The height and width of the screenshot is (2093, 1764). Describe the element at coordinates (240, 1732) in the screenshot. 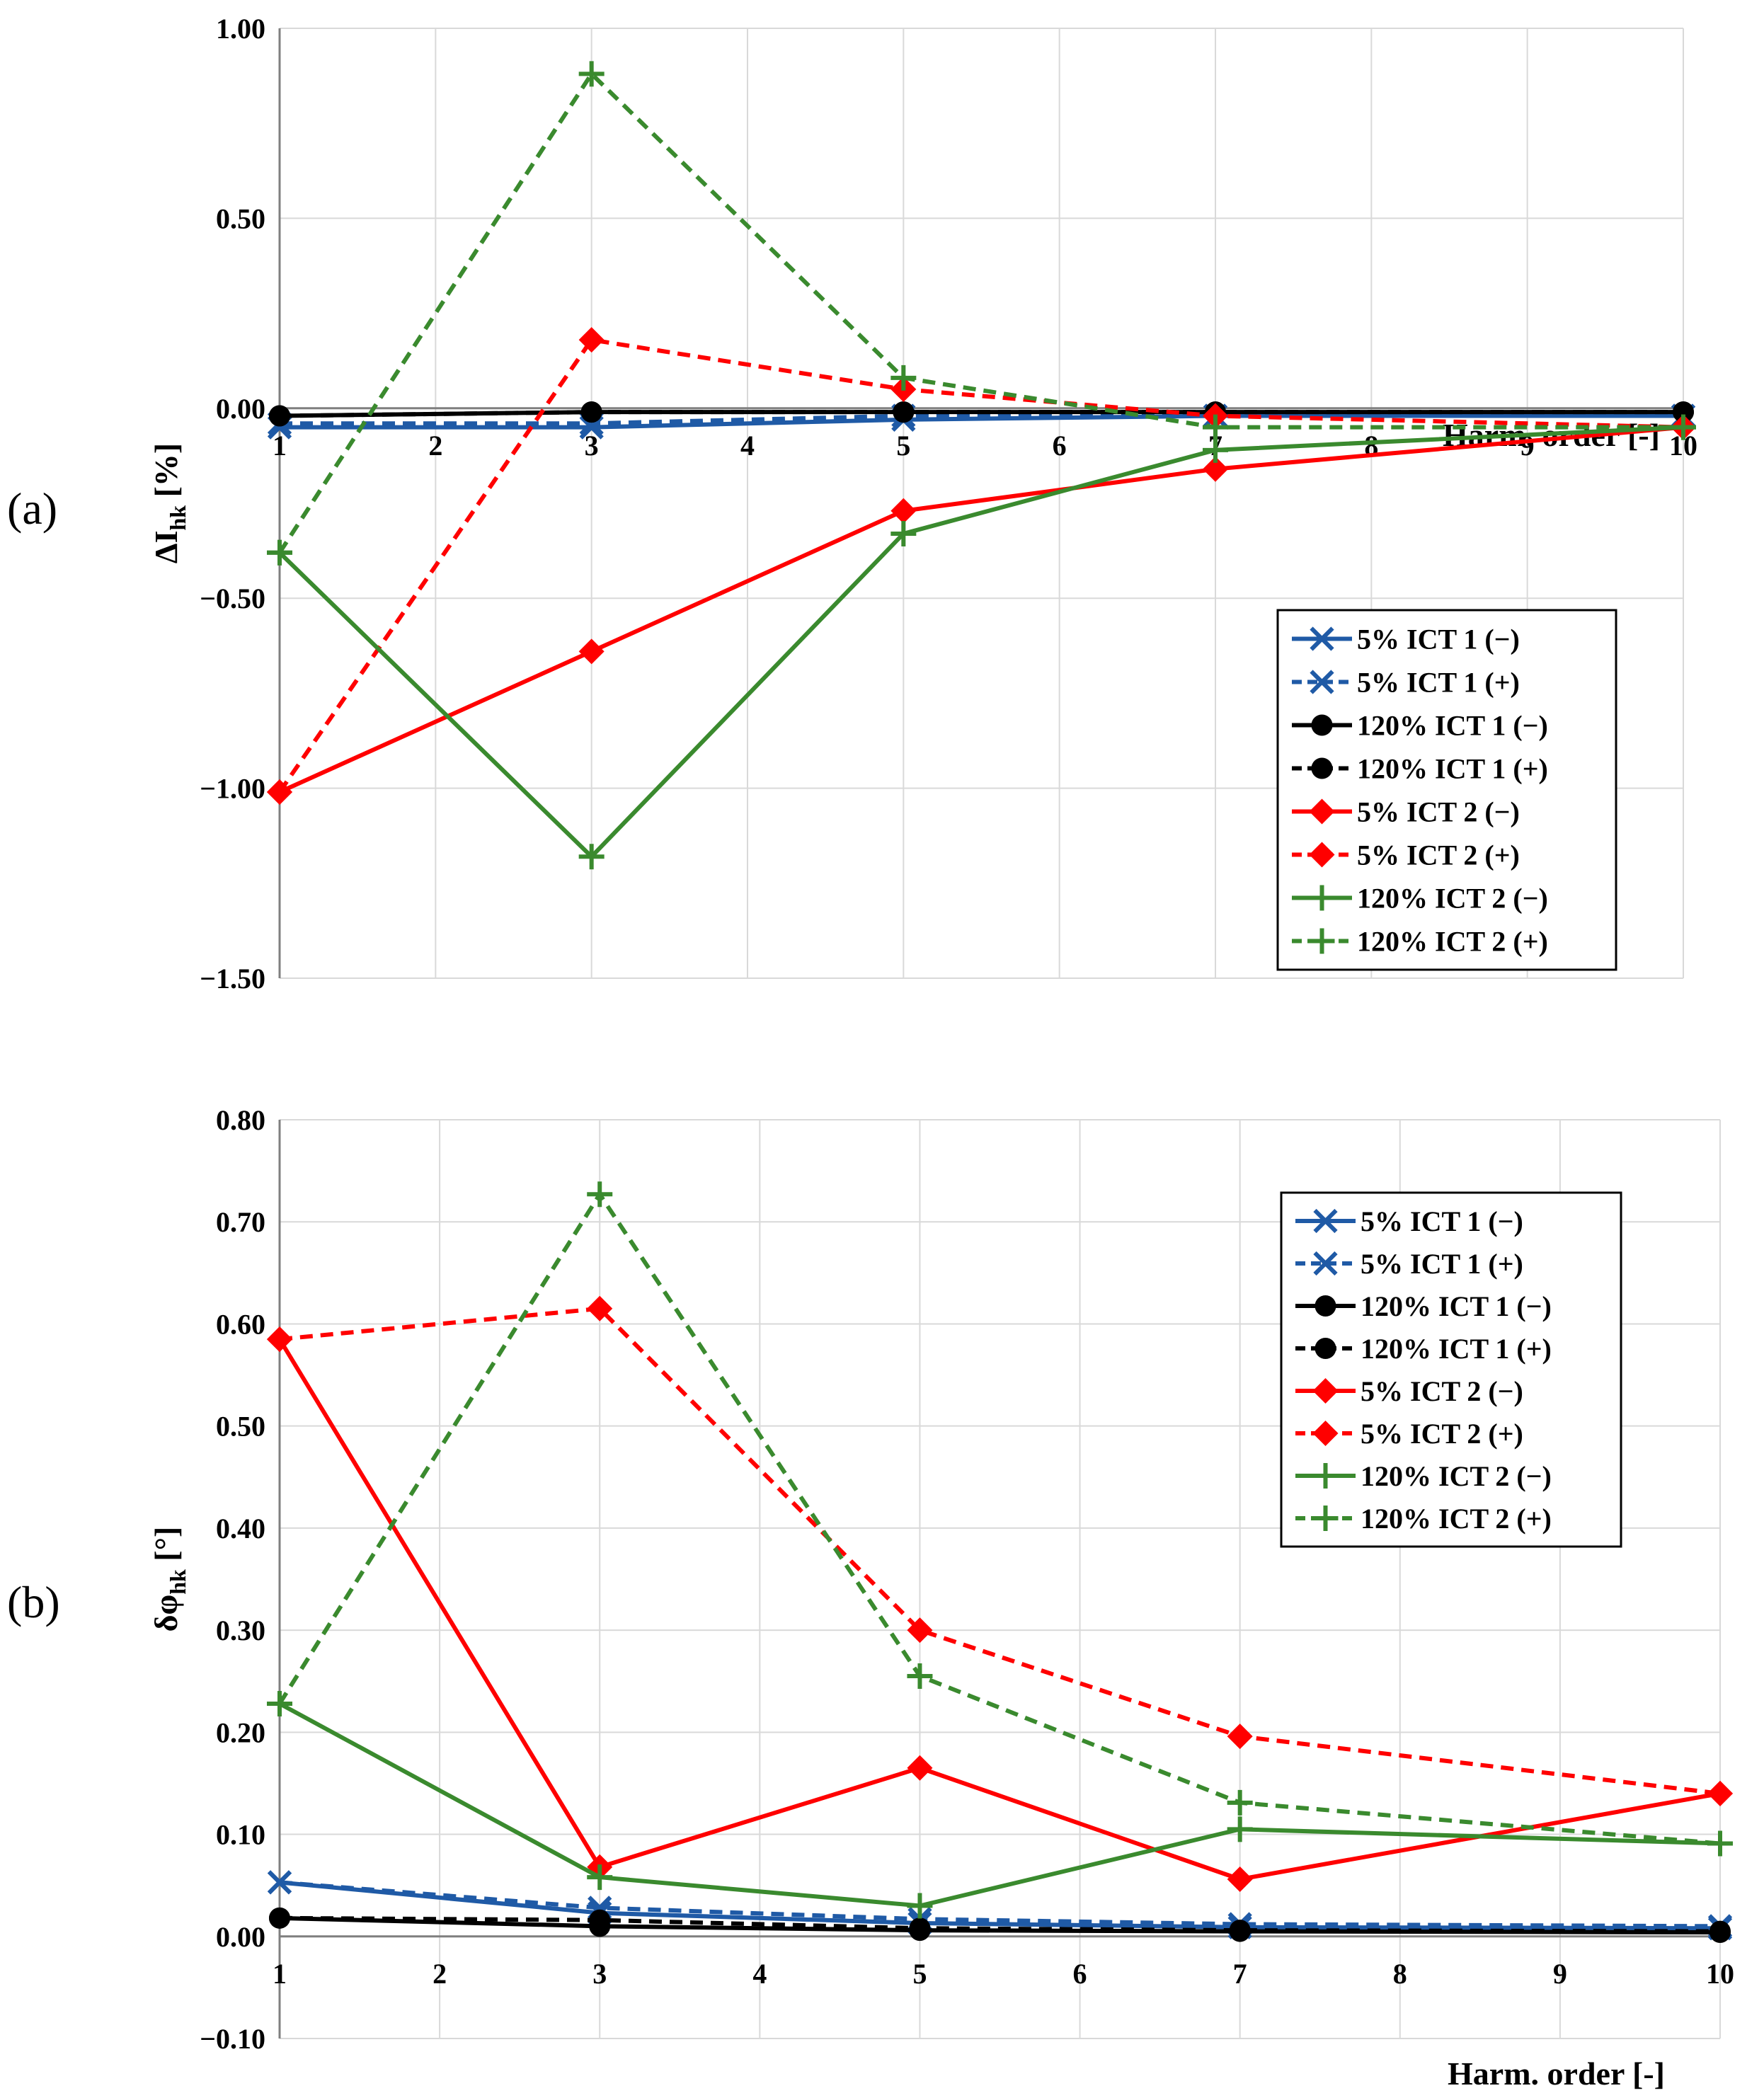

I see `y-tick-label: 0.20` at that location.